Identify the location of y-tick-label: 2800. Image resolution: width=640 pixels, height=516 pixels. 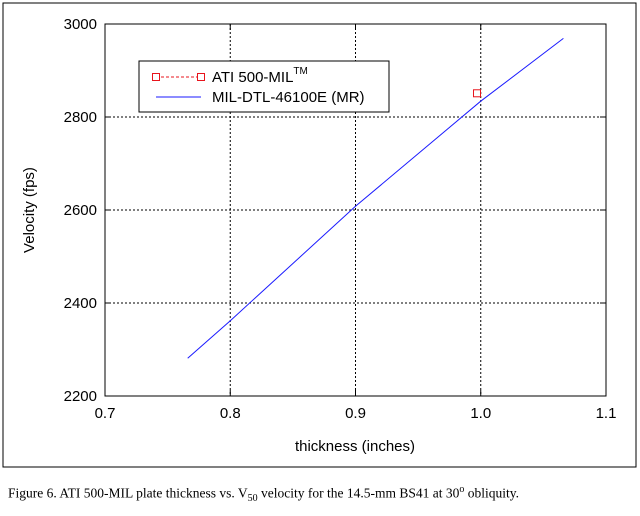
(80, 117).